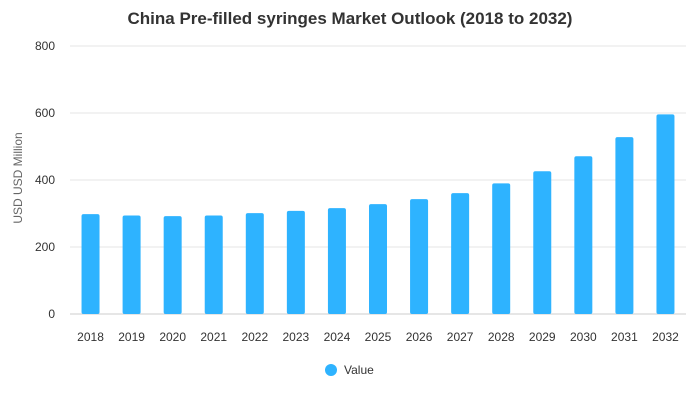 This screenshot has width=700, height=400. What do you see at coordinates (542, 337) in the screenshot?
I see `x-tick-label: 2029` at bounding box center [542, 337].